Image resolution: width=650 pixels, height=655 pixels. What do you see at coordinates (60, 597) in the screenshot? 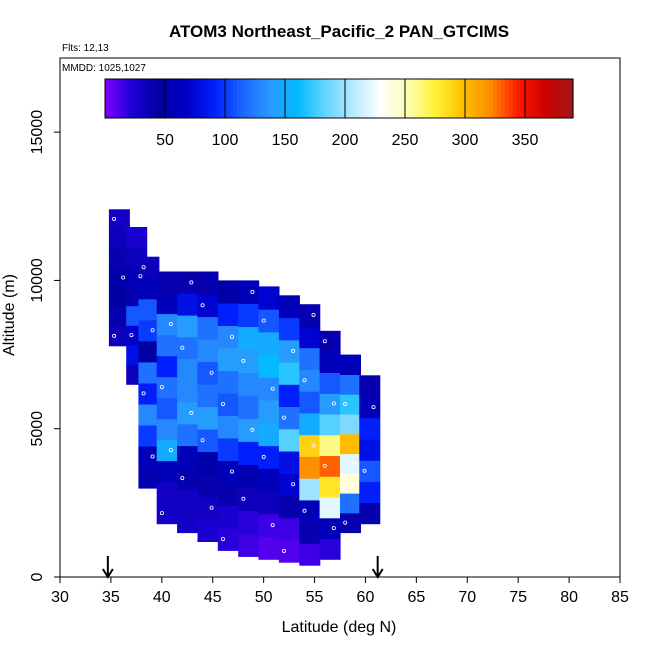
I see `x-tick-label: 30` at bounding box center [60, 597].